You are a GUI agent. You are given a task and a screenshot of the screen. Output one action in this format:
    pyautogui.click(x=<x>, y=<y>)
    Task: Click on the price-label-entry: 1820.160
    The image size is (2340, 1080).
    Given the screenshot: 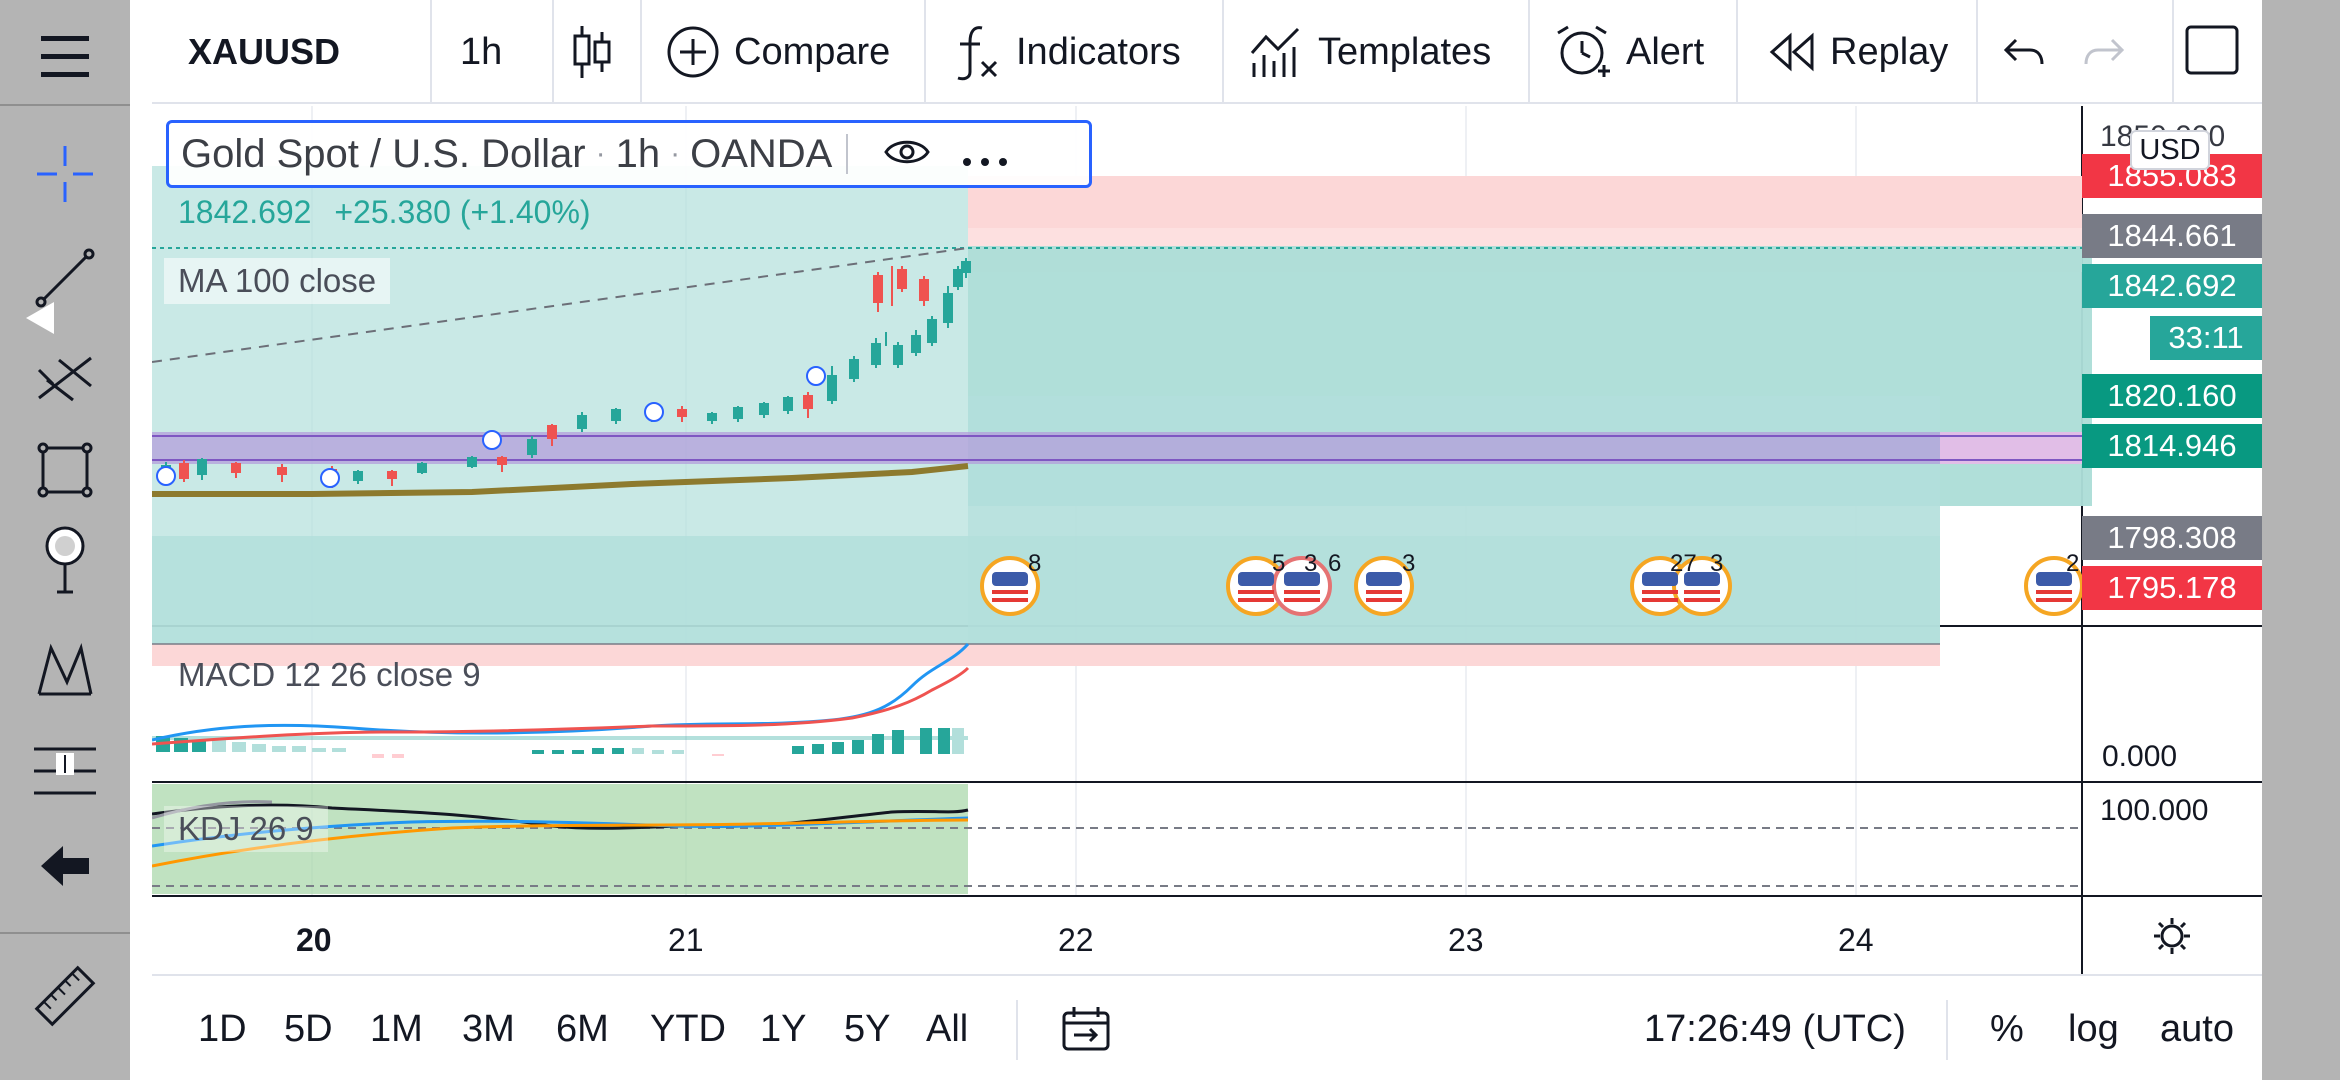 What is the action you would take?
    pyautogui.click(x=2172, y=396)
    